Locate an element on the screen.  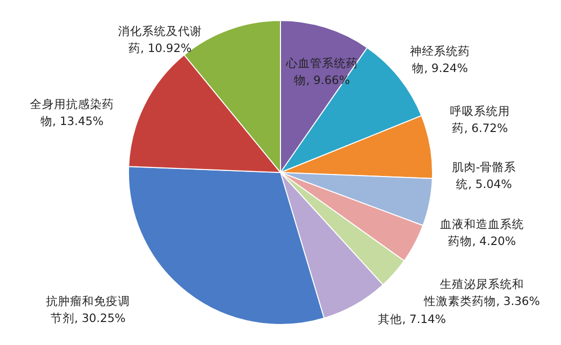
slice-label: 神经系统药物, 9.24% is located at coordinates (440, 59).